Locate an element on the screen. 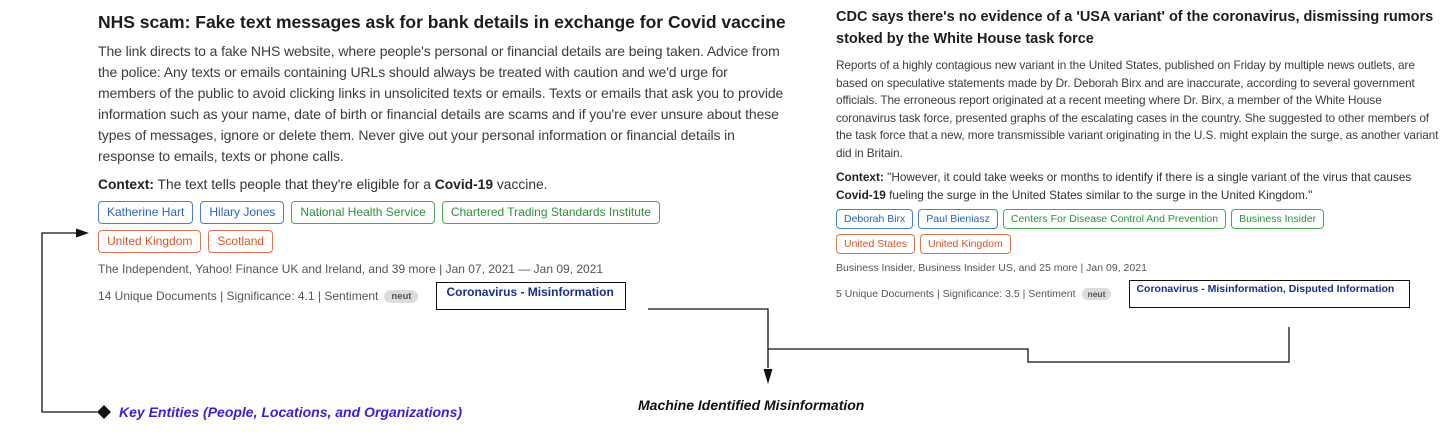  misinformation-tag: Coronavirus - Misinformation is located at coordinates (531, 296).